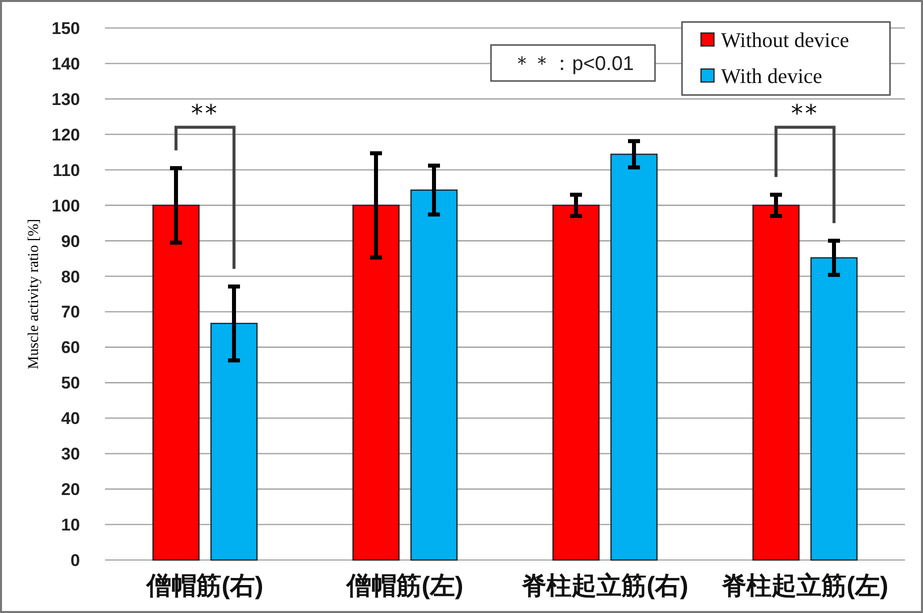 Image resolution: width=923 pixels, height=613 pixels. Describe the element at coordinates (66, 99) in the screenshot. I see `y-tick-label: 130` at that location.